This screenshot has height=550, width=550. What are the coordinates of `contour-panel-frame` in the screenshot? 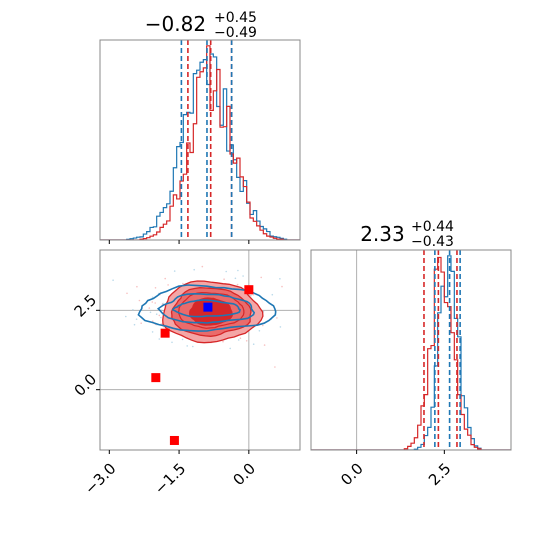 It's located at (200, 350).